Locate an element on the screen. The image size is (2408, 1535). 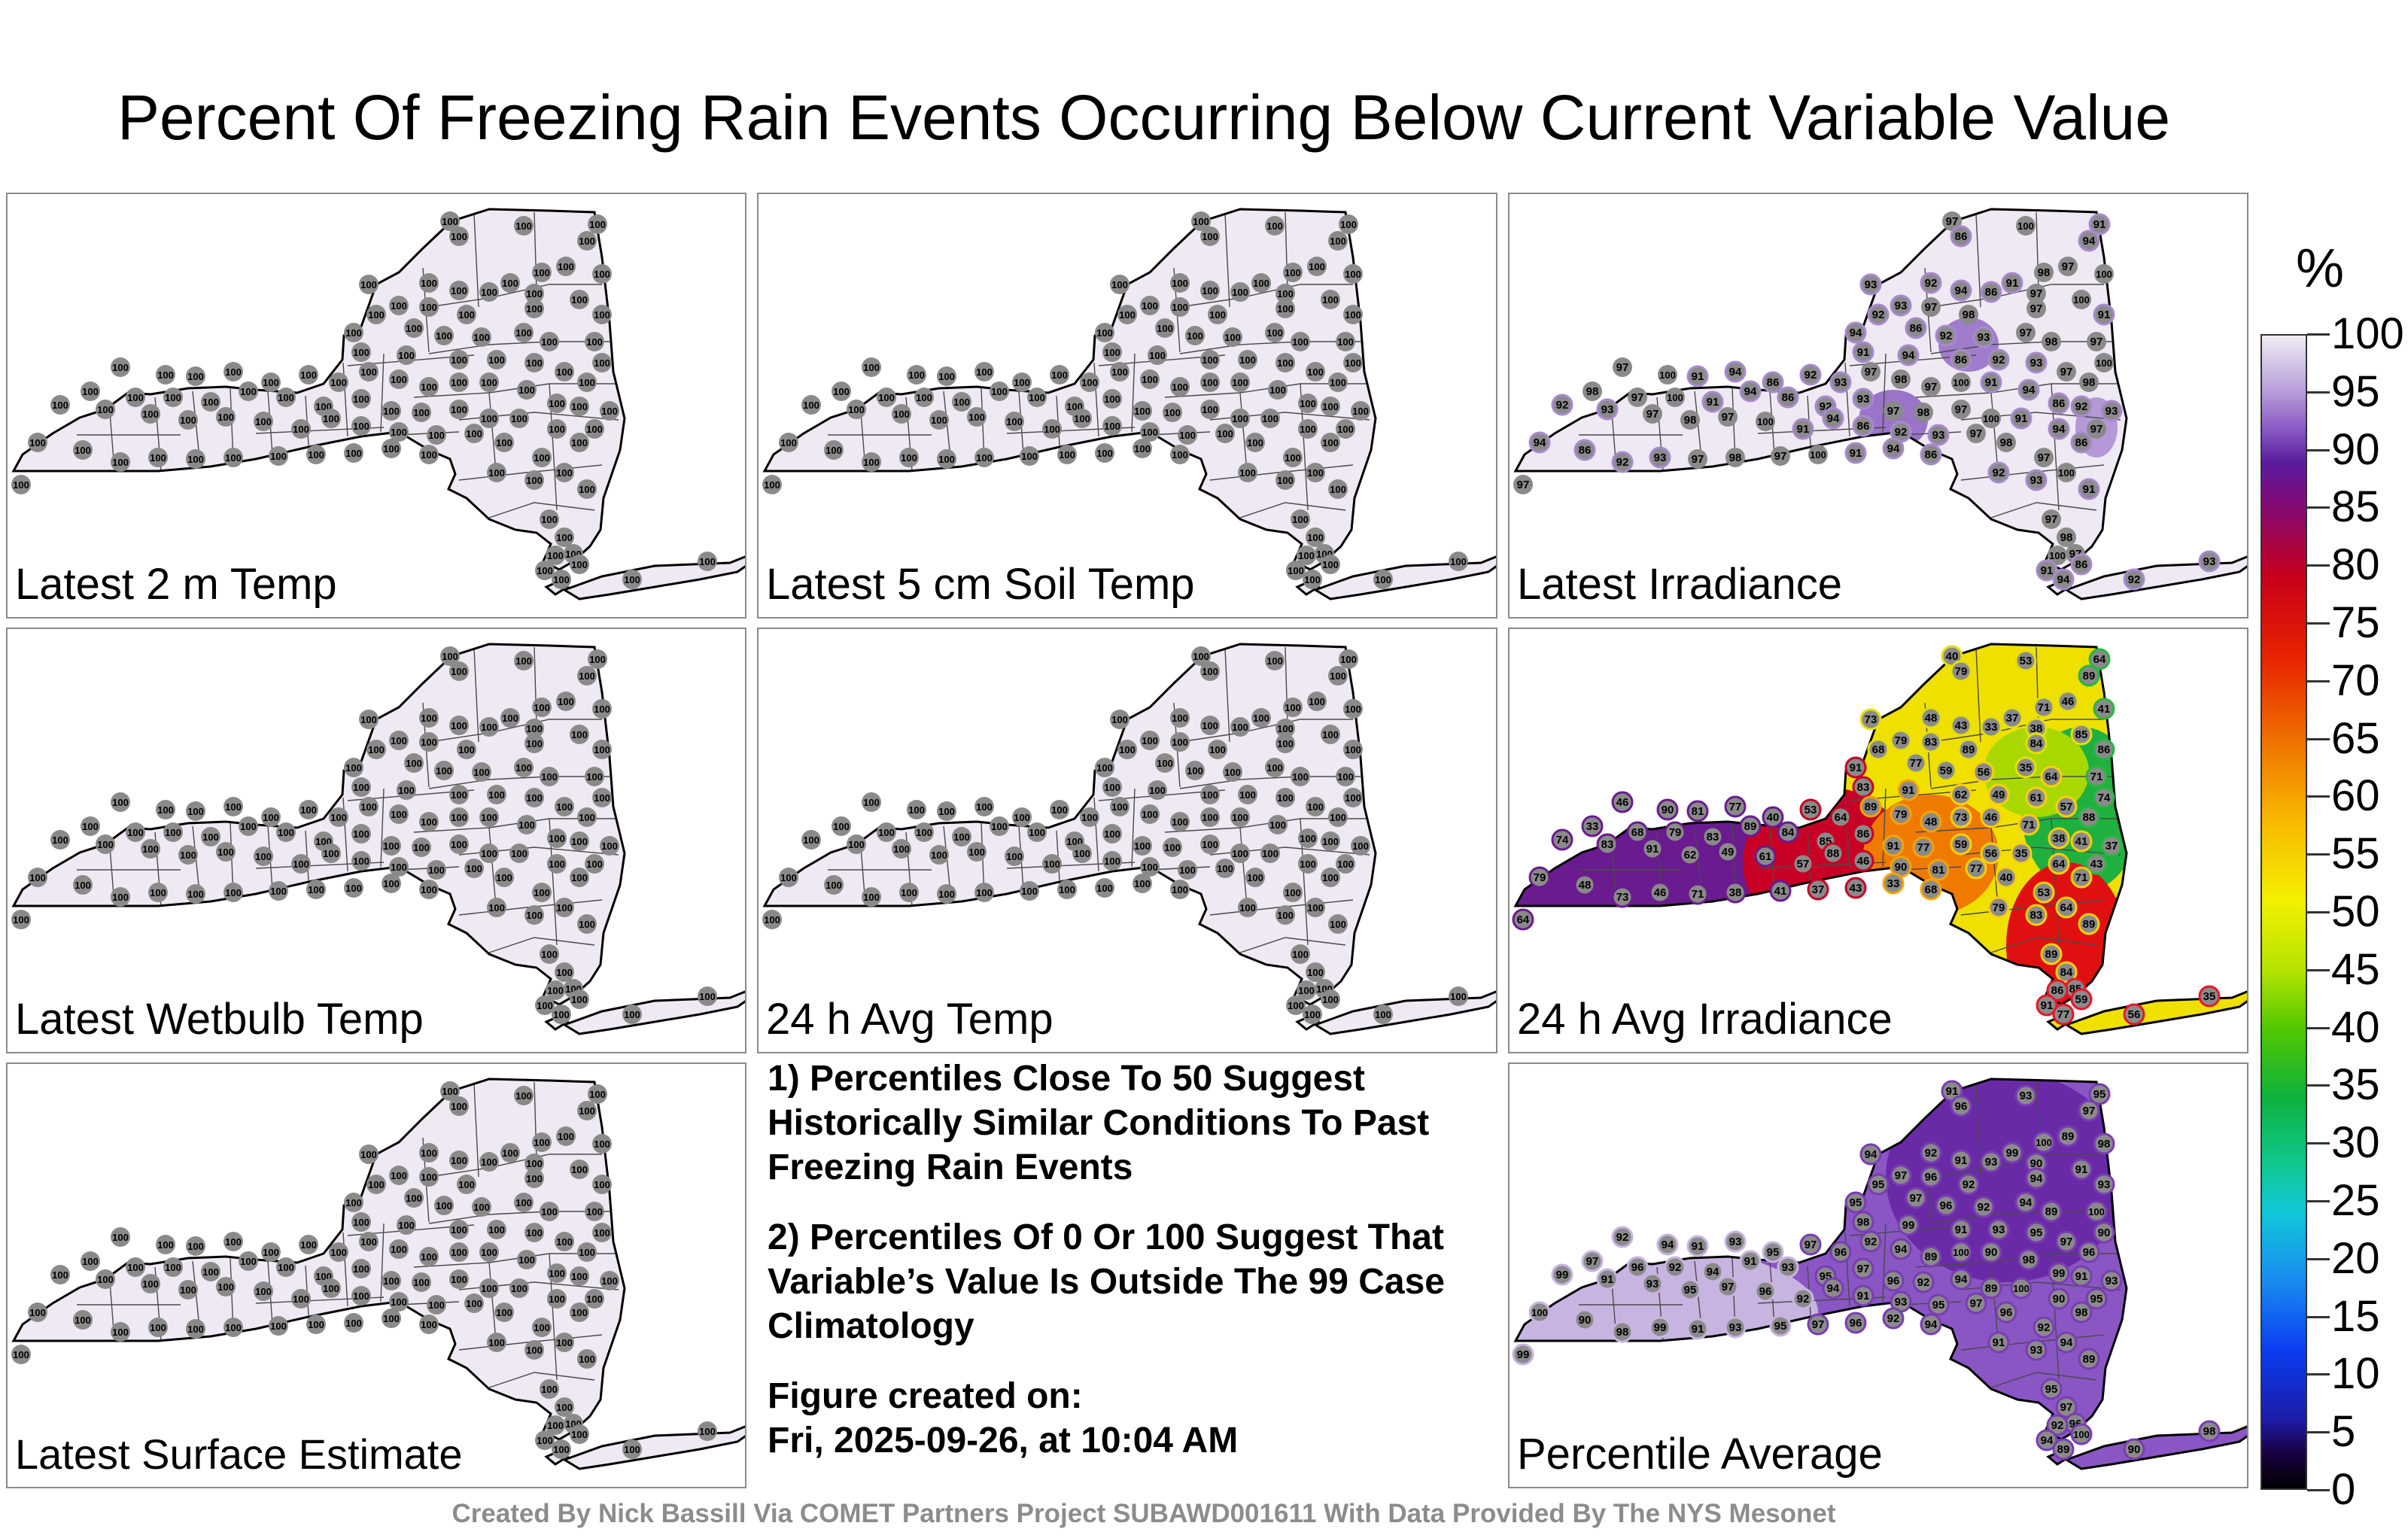
colorbar-tick is located at coordinates (2318, 1490).